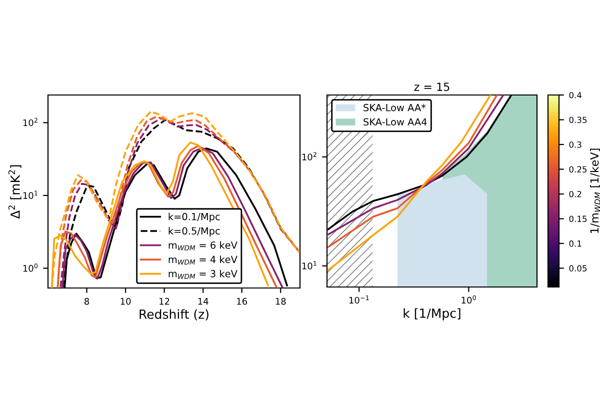 This screenshot has height=400, width=600. What do you see at coordinates (165, 301) in the screenshot?
I see `x-tick-label: 12` at bounding box center [165, 301].